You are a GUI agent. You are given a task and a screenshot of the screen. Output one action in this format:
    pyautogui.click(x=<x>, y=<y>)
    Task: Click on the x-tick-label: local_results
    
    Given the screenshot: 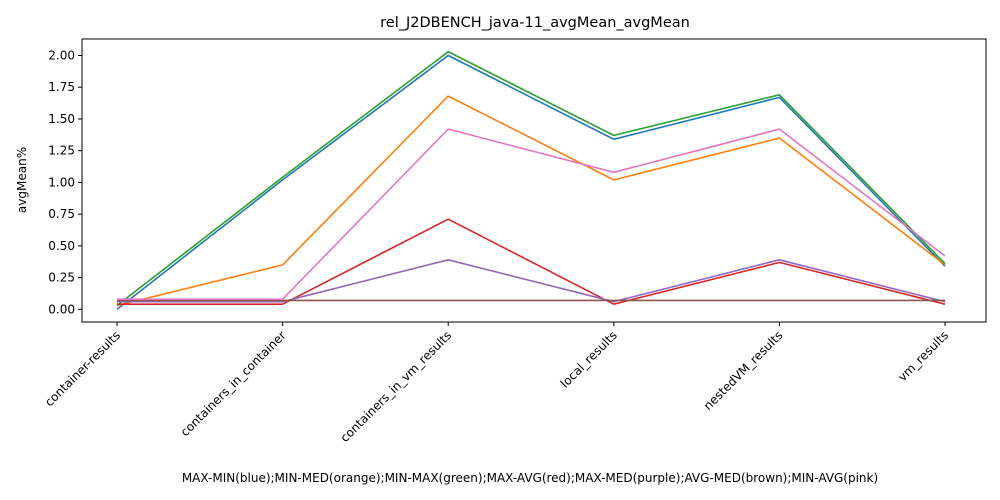 What is the action you would take?
    pyautogui.click(x=589, y=359)
    